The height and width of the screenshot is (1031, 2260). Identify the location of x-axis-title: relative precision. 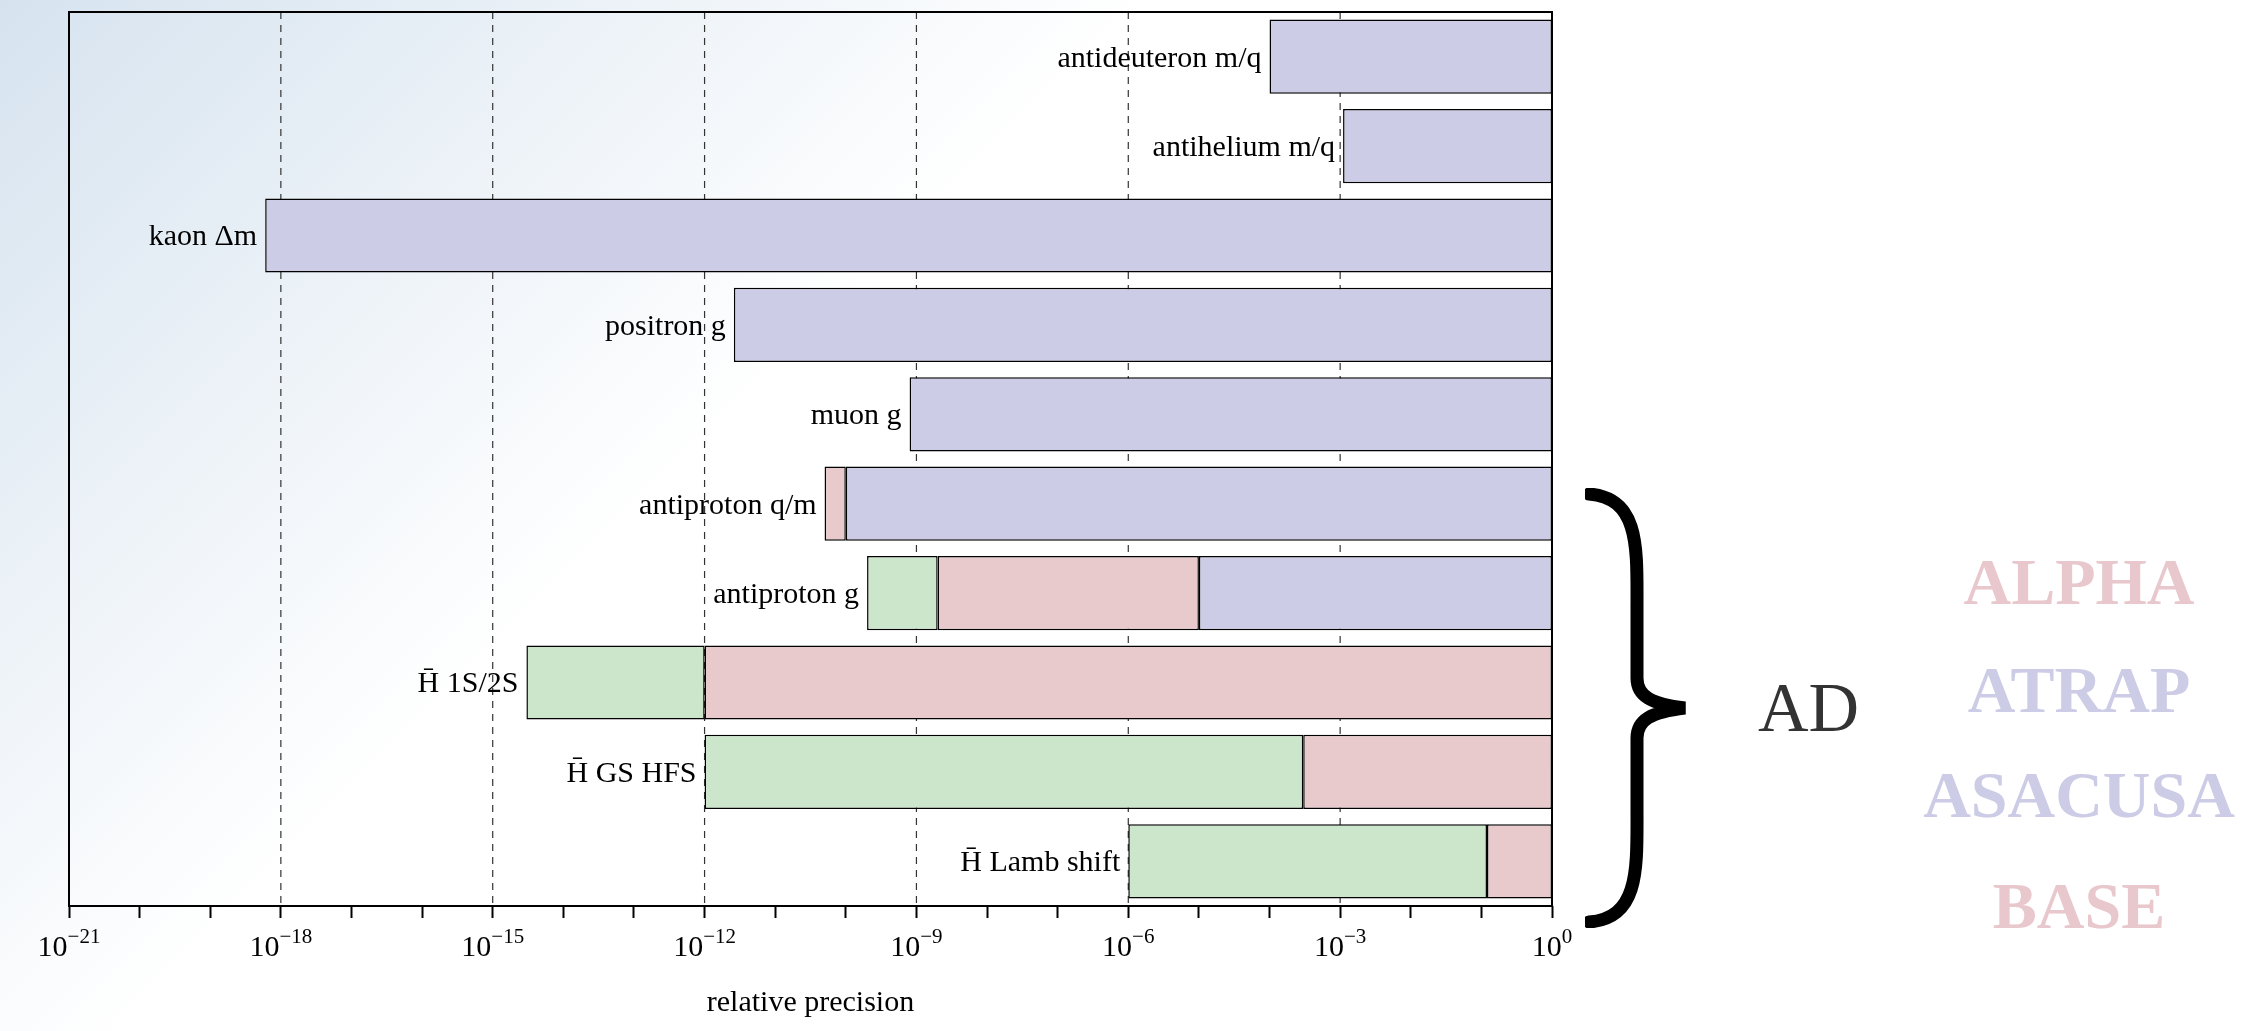
(810, 1000).